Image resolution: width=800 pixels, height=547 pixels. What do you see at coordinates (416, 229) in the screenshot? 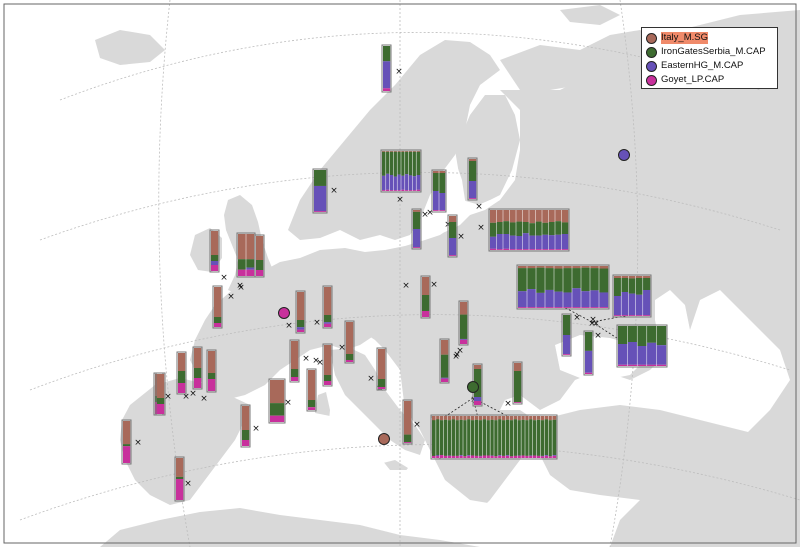
I see `admixture-bar-sweden-south` at bounding box center [416, 229].